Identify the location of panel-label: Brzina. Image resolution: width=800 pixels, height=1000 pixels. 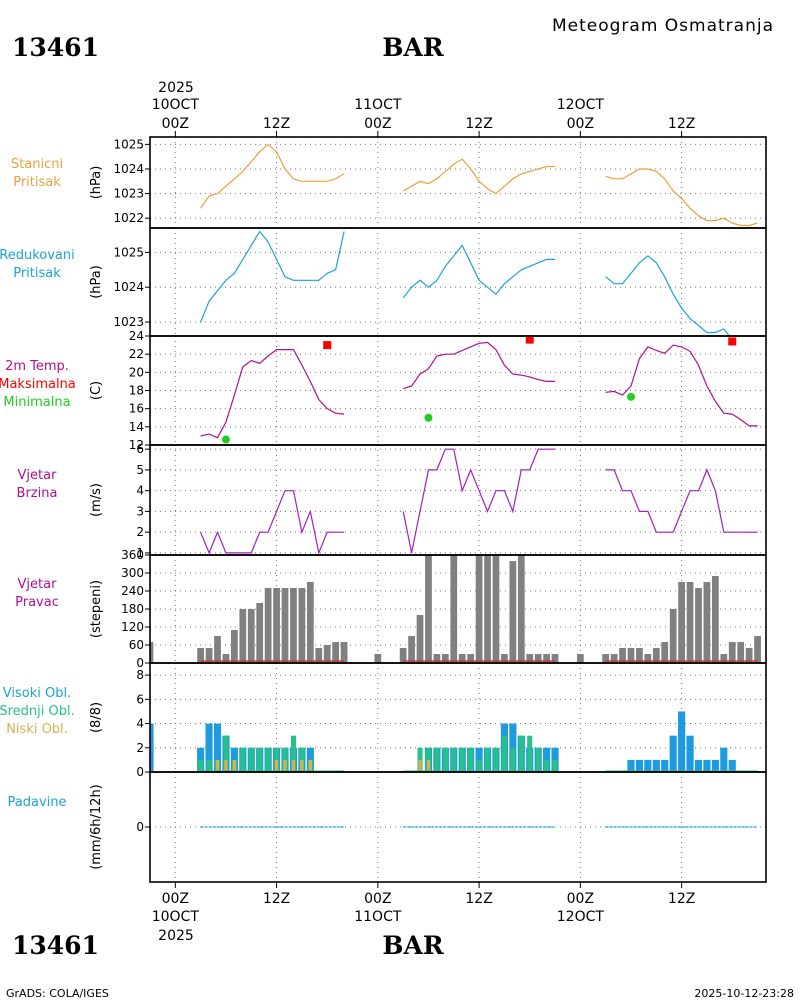
(37, 493).